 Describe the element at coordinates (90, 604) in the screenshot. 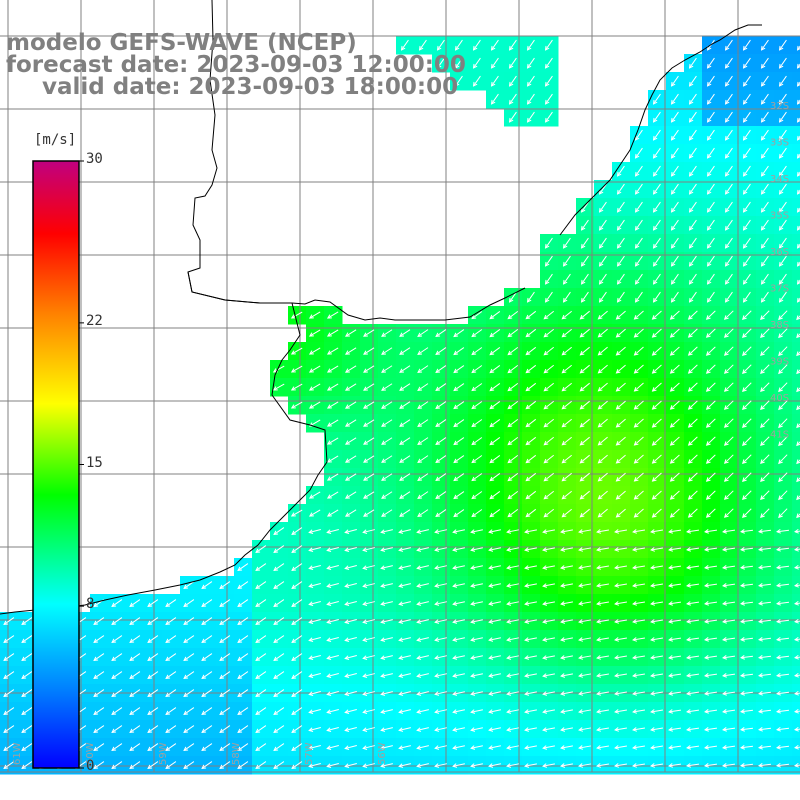

I see `colorbar-tick-label: 8` at that location.